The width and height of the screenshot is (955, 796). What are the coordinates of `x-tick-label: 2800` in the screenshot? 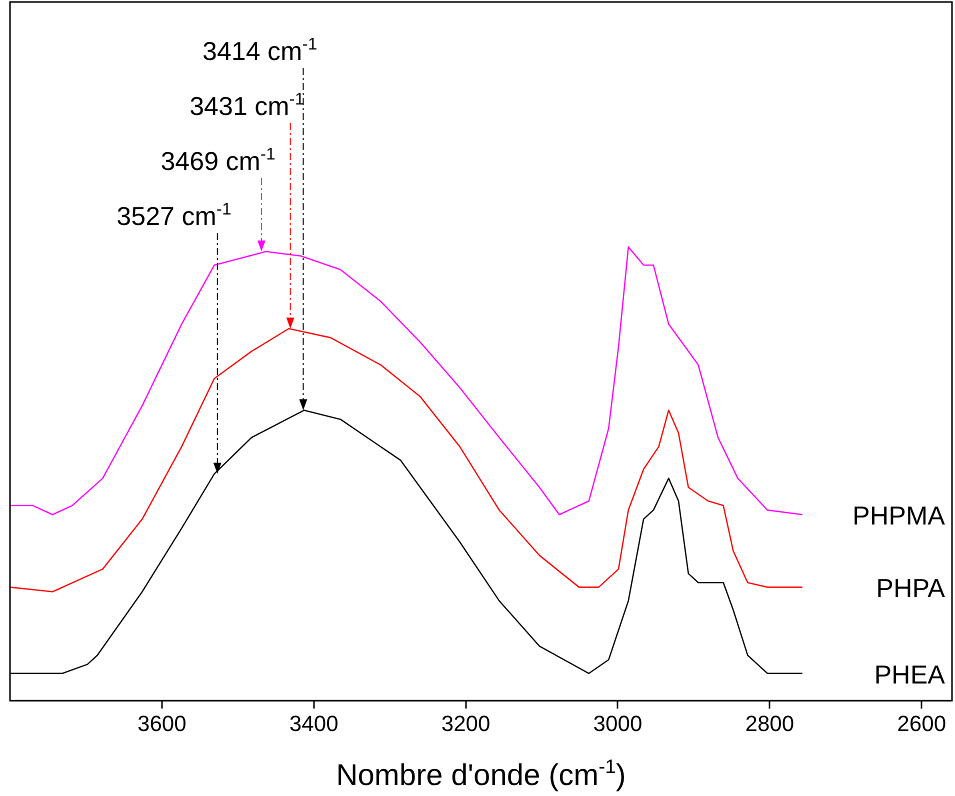 It's located at (769, 723).